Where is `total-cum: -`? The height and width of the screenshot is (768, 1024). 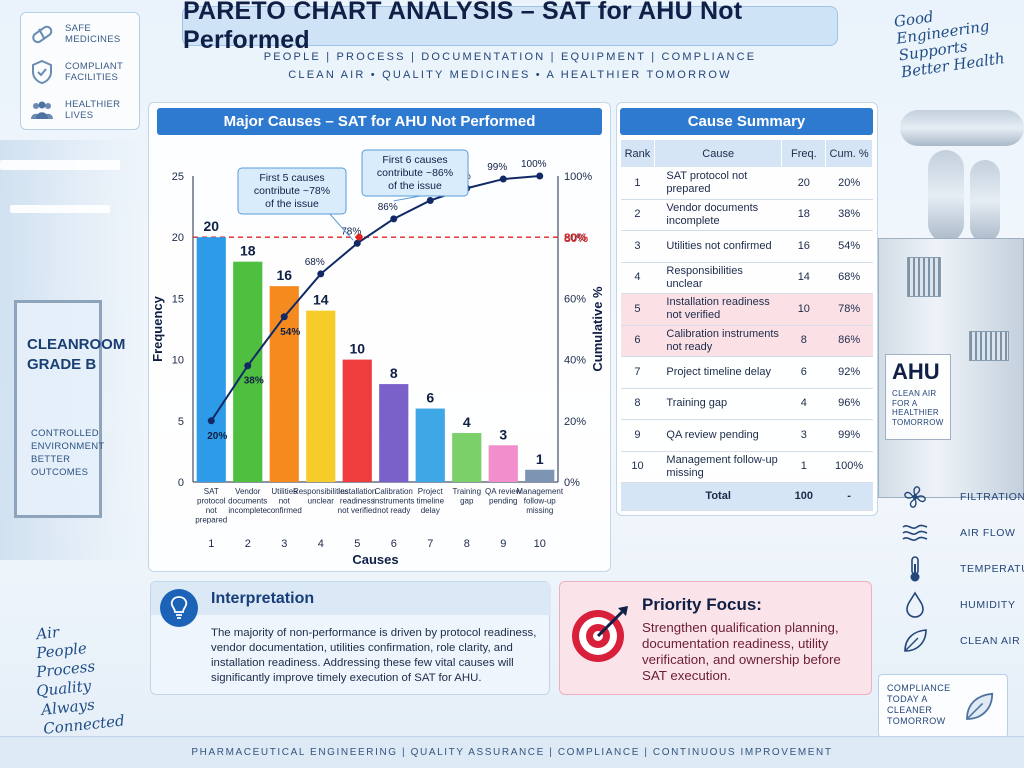
total-cum: - is located at coordinates (849, 496).